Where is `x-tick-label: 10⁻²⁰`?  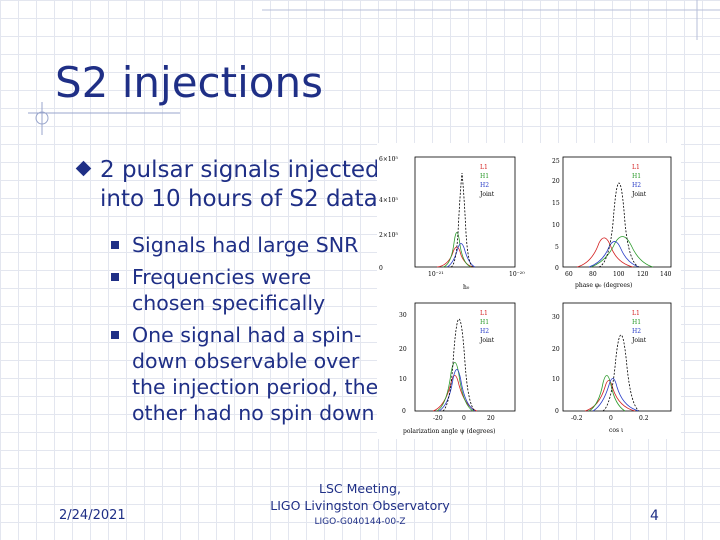
x-tick-label: 10⁻²⁰ is located at coordinates (517, 274).